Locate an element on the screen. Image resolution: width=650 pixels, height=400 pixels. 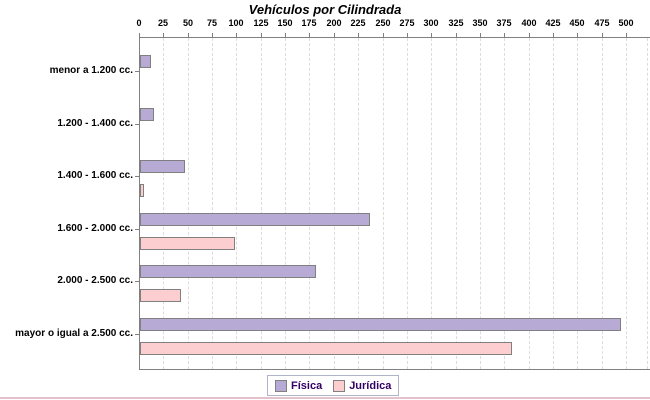
category-label: 1.600 - 2.000 cc. is located at coordinates (95, 228).